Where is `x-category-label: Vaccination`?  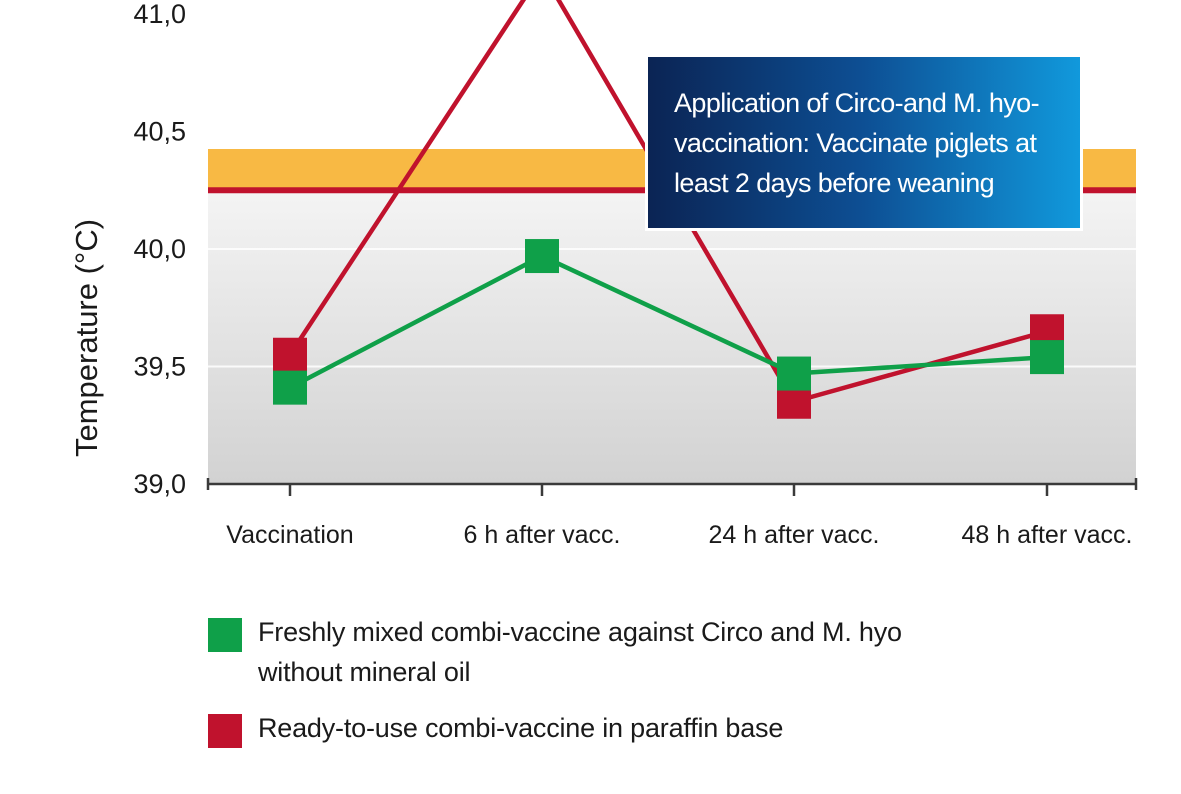 x-category-label: Vaccination is located at coordinates (289, 535).